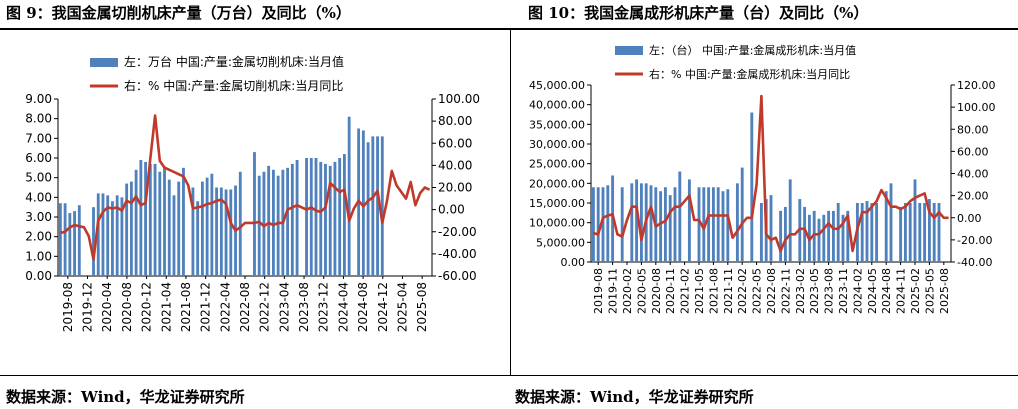  I want to click on x-tick-label: 2023-02, so click(800, 291).